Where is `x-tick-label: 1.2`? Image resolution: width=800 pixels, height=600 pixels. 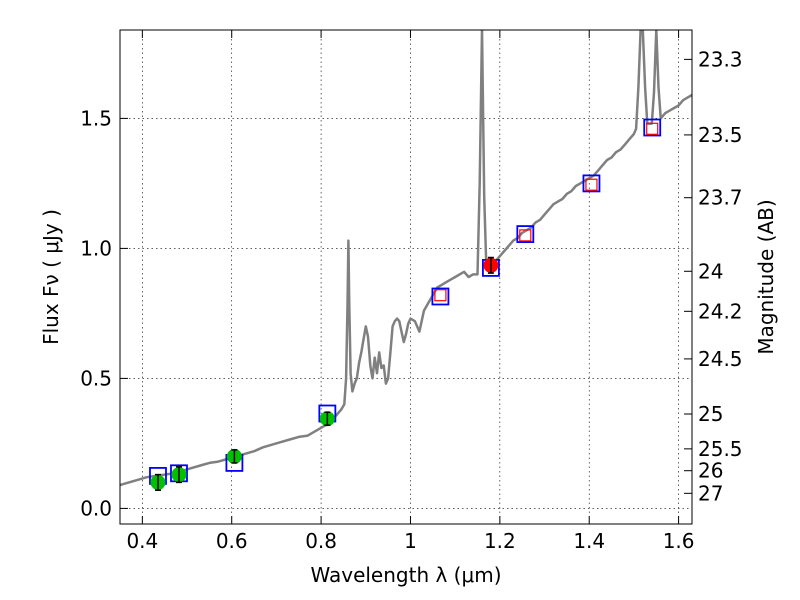 x-tick-label: 1.2 is located at coordinates (500, 541).